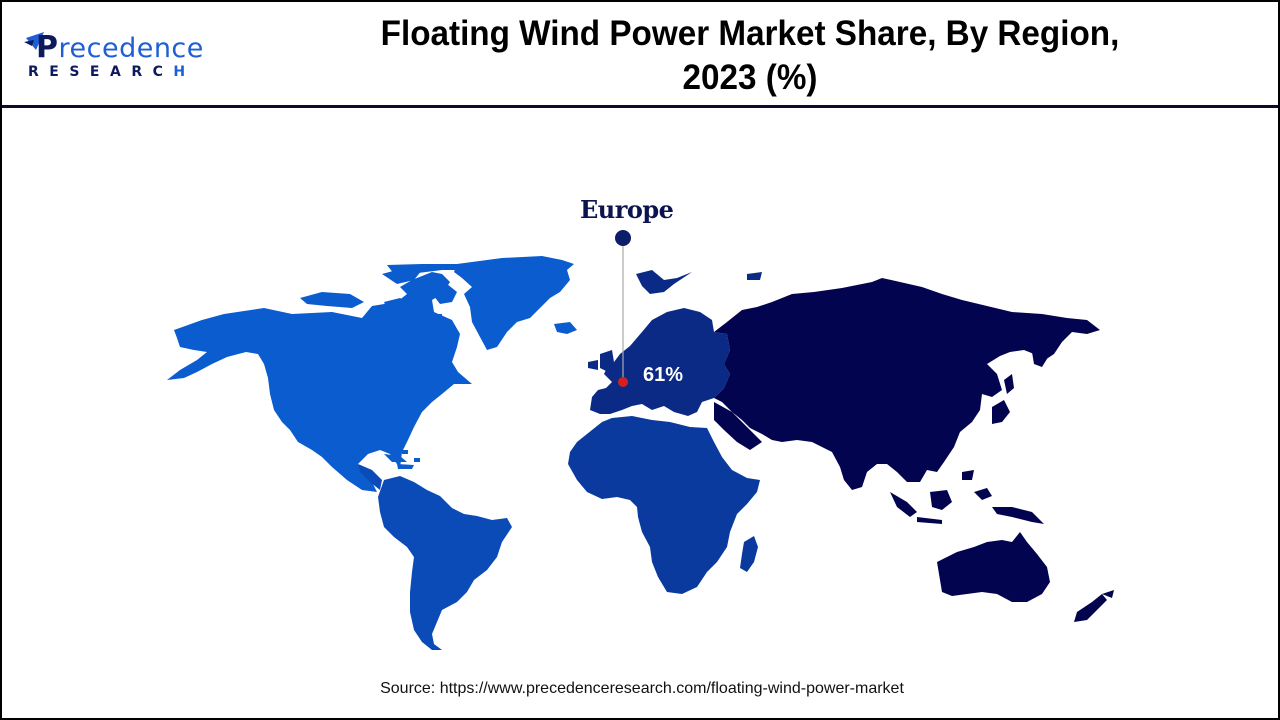 The height and width of the screenshot is (720, 1280). I want to click on region-north-america, so click(372, 374).